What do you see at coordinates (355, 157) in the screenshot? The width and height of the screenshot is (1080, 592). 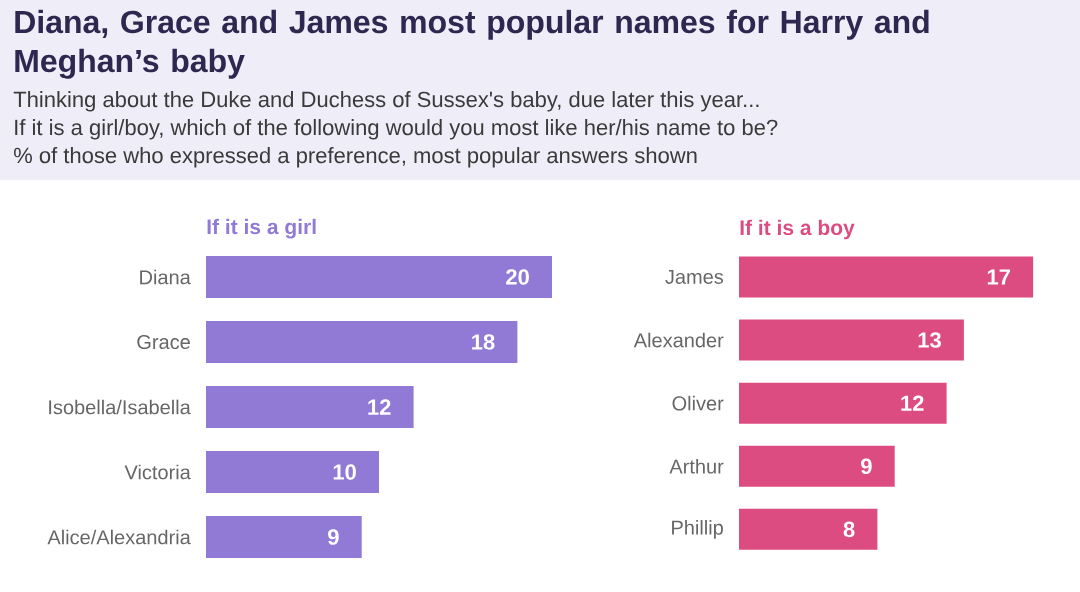 I see `text: % of those who expressed a preference, most popular answers shown` at bounding box center [355, 157].